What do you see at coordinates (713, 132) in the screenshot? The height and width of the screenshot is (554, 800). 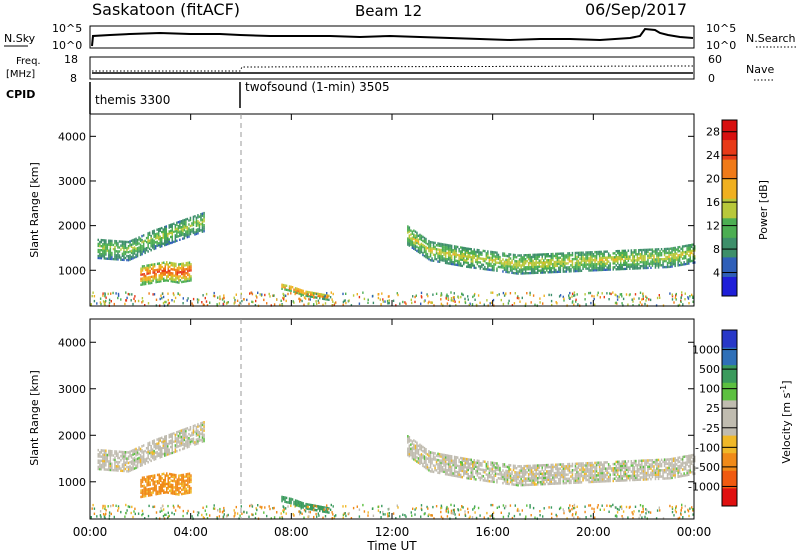 I see `power-colorbar-tick: 28` at bounding box center [713, 132].